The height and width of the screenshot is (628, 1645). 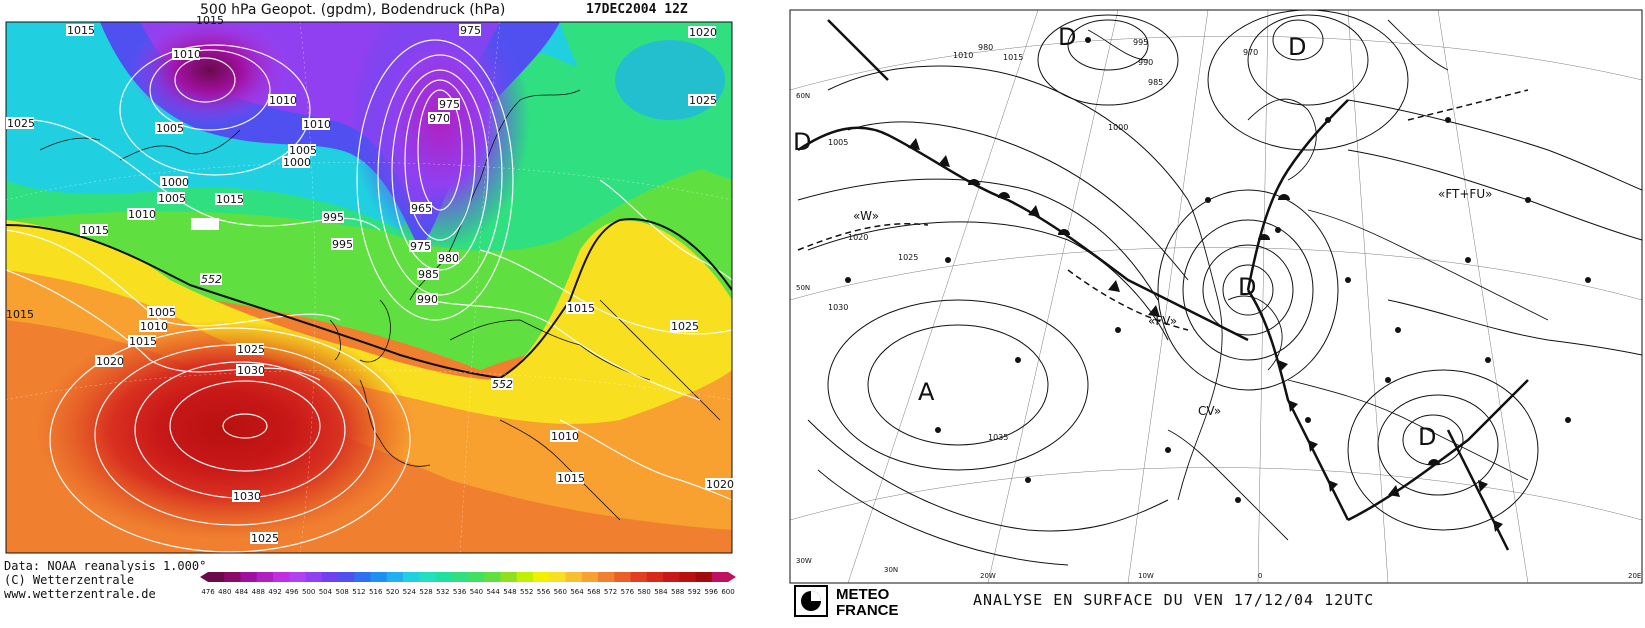 What do you see at coordinates (69, 580) in the screenshot?
I see `credit-copyright: (C) Wetterzentrale` at bounding box center [69, 580].